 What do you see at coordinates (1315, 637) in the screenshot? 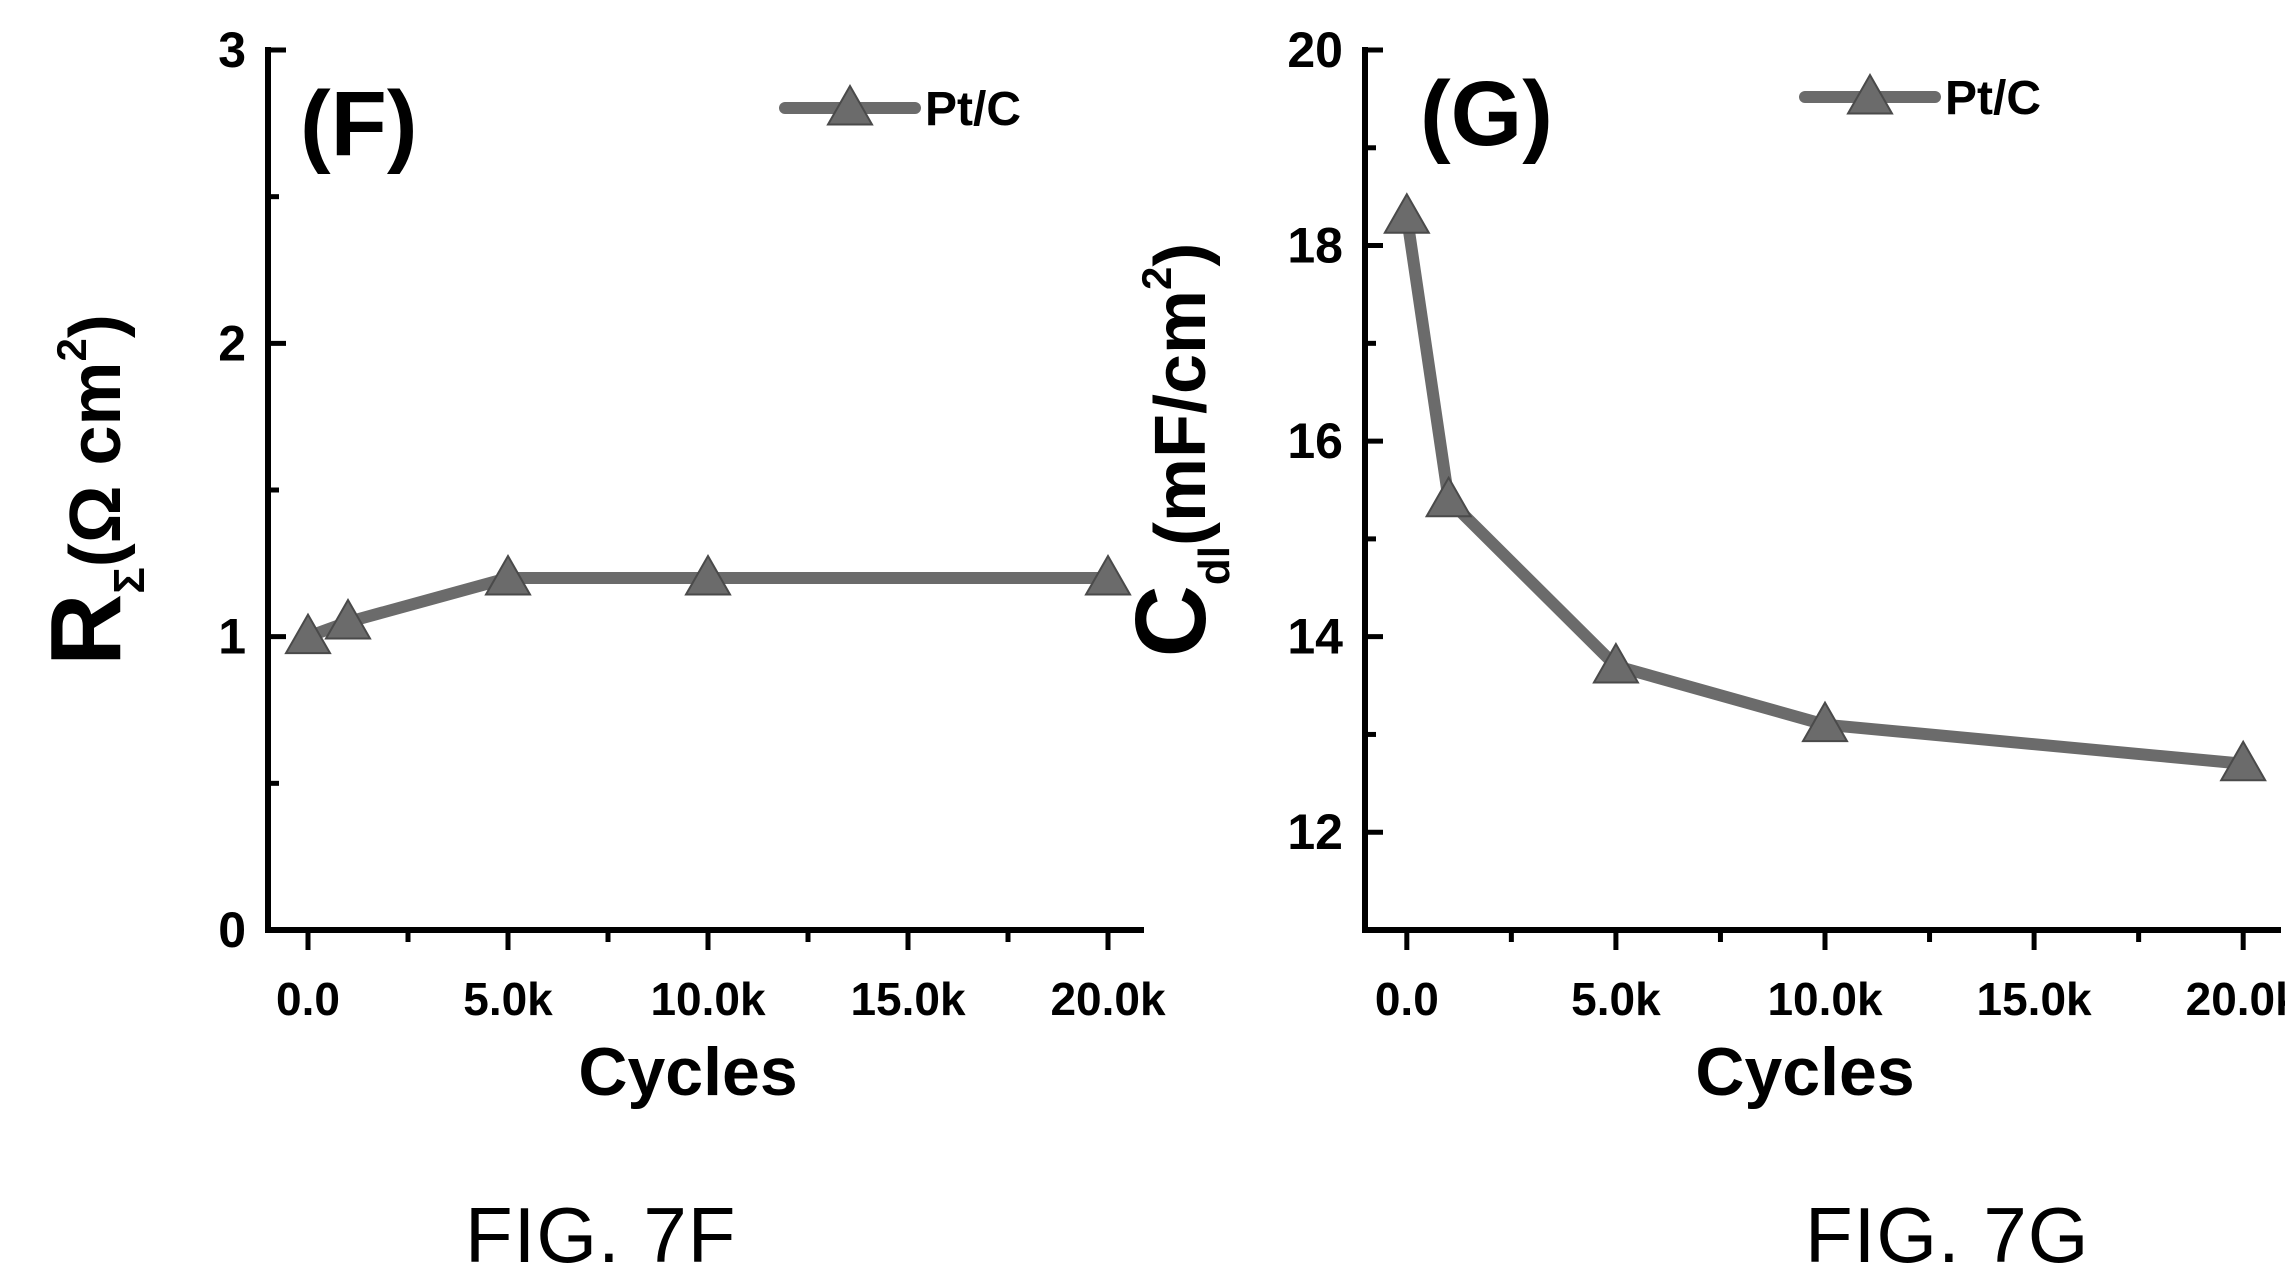
I see `y-tick-label: 14` at bounding box center [1315, 637].